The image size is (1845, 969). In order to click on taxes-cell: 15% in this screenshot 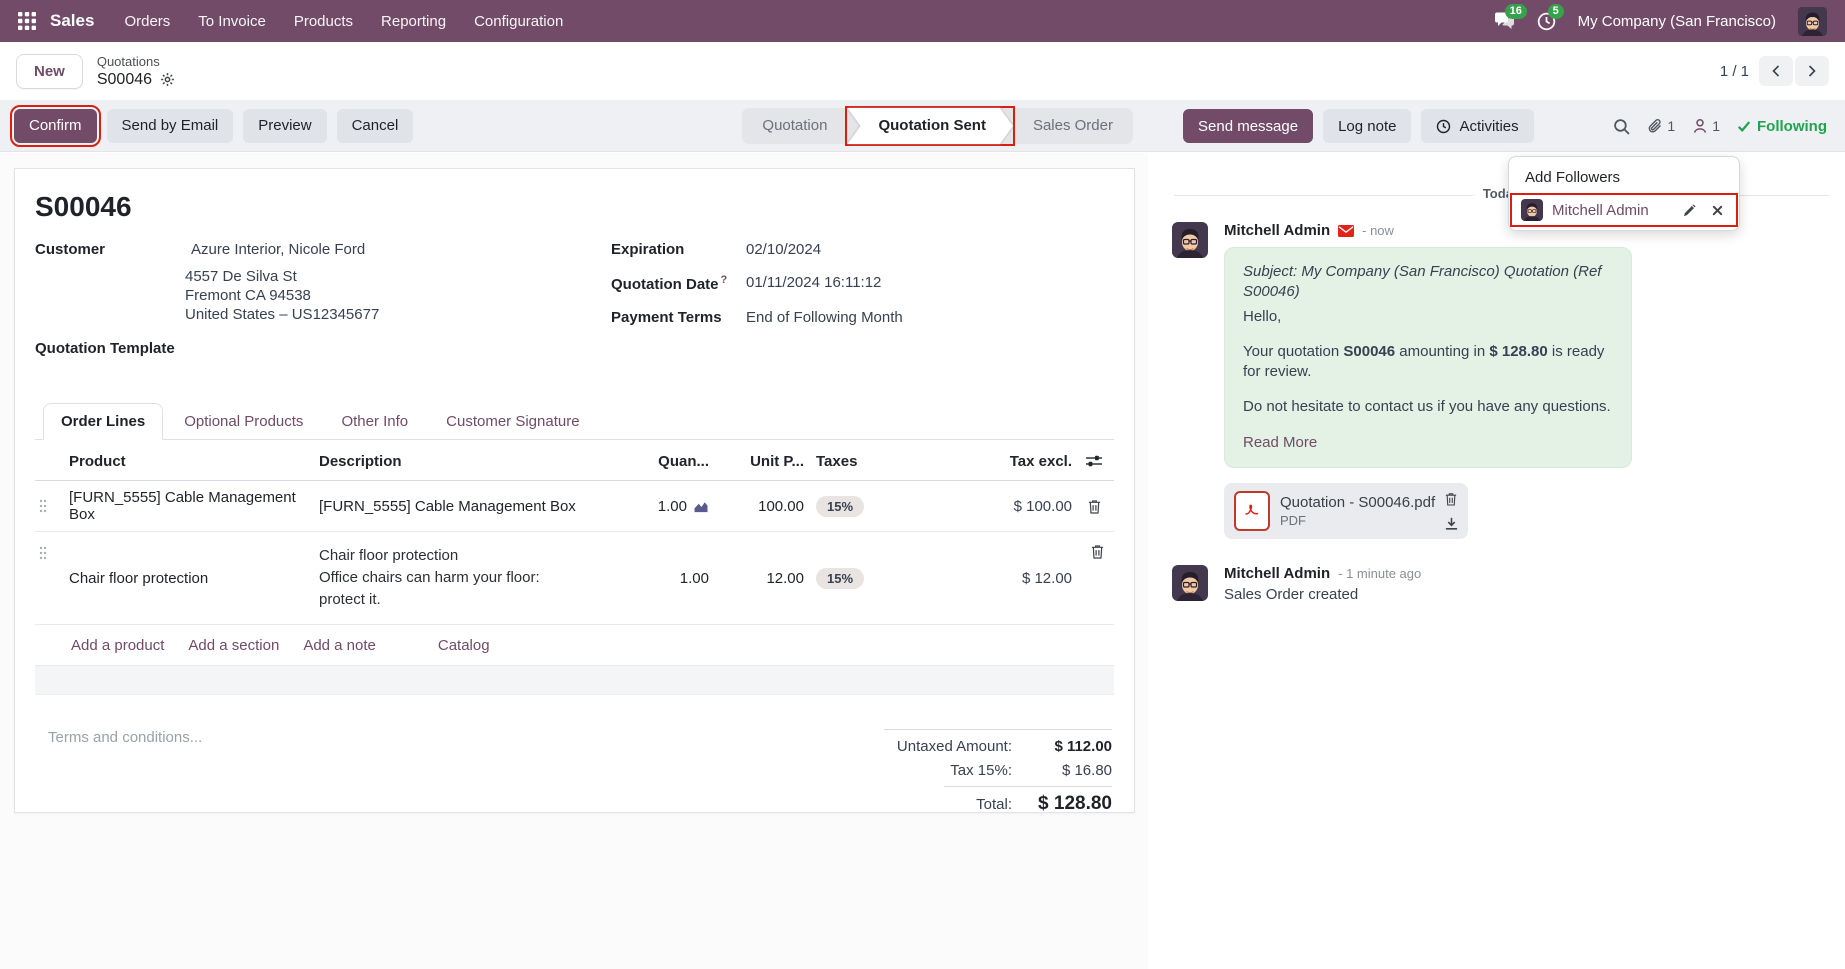, I will do `click(879, 578)`.